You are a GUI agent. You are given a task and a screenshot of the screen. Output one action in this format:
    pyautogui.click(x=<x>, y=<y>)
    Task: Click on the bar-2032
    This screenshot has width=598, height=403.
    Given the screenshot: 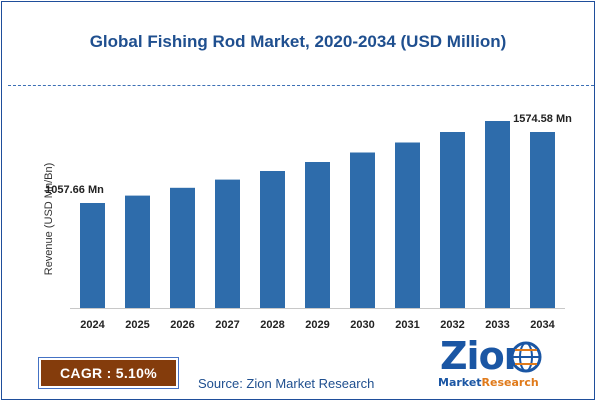 What is the action you would take?
    pyautogui.click(x=452, y=220)
    